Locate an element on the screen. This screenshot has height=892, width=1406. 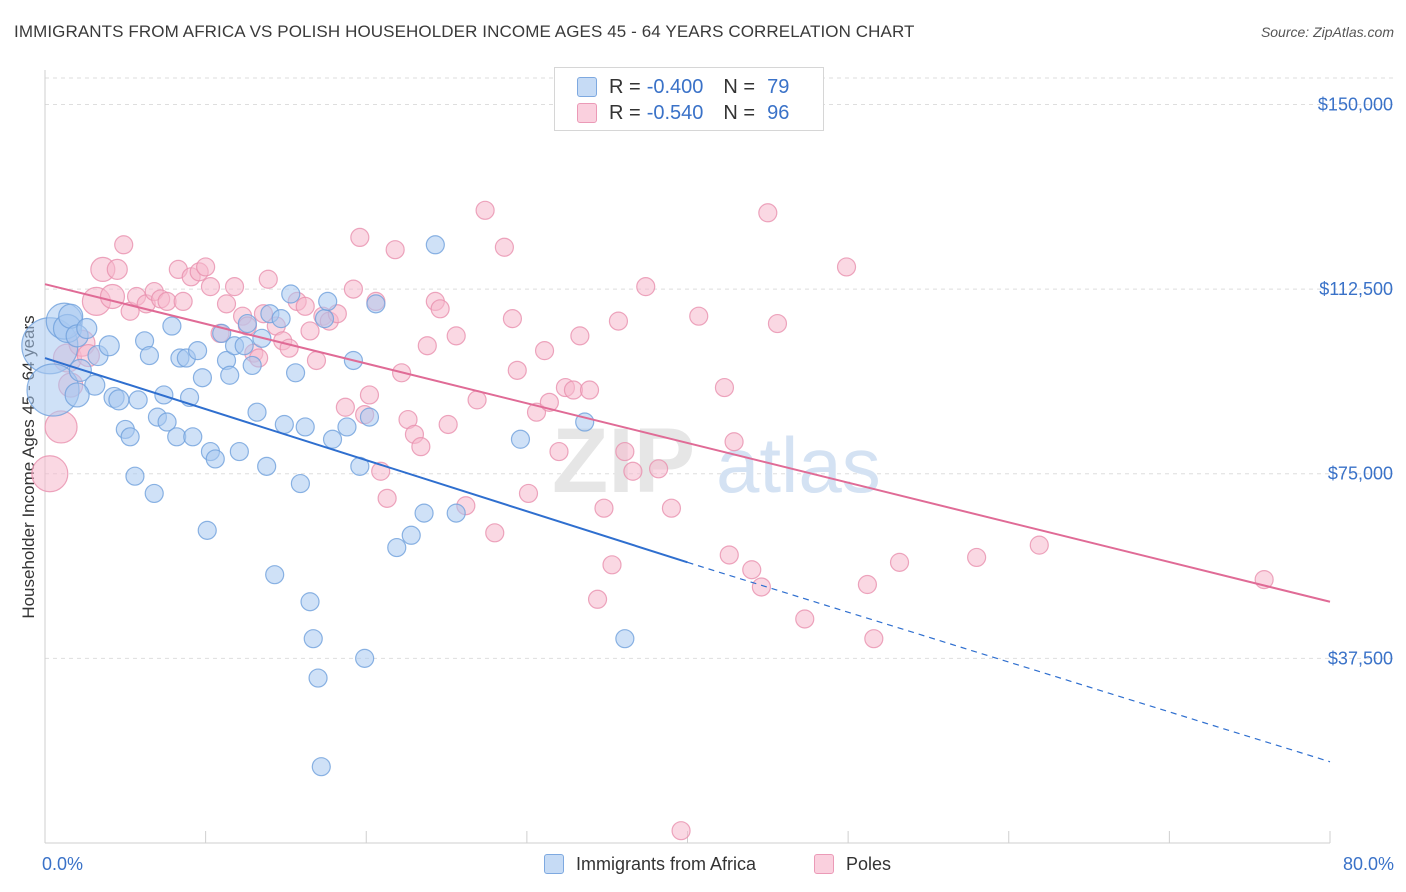
bottom-legend-label-poles: Poles is located at coordinates (869, 863).